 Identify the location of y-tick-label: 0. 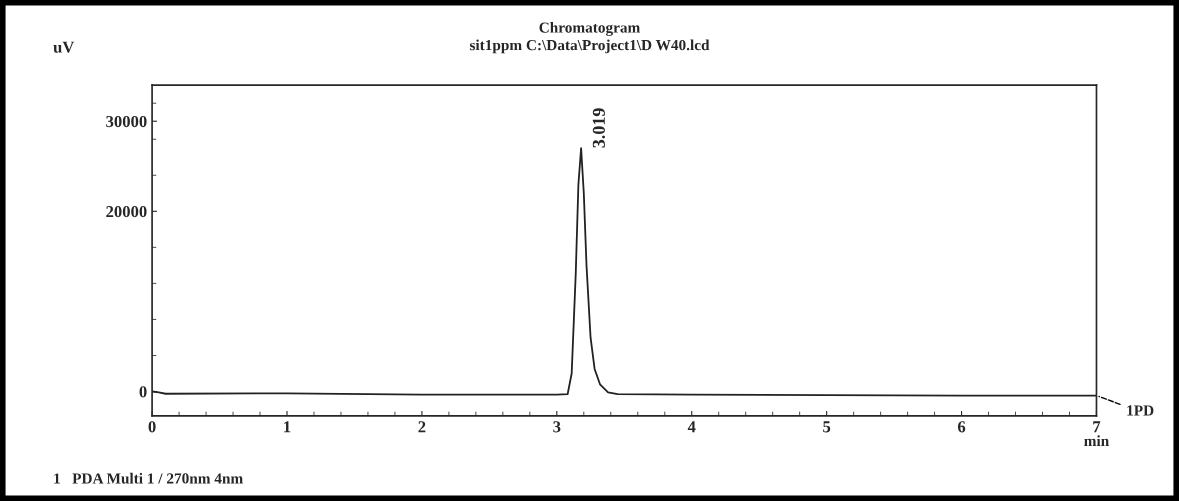
(143, 392).